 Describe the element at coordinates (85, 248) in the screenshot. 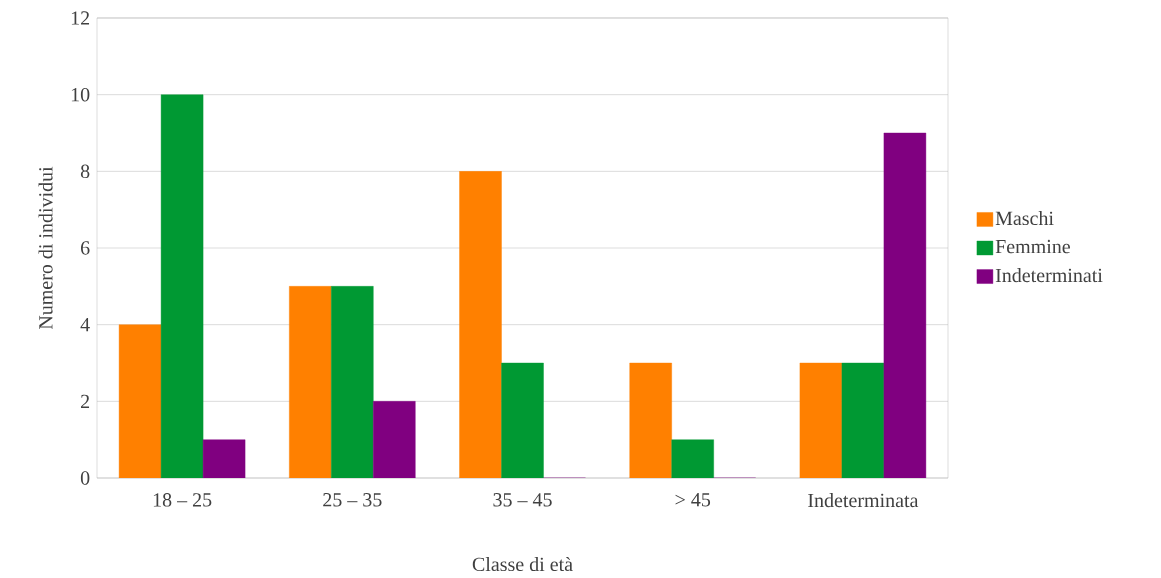

I see `y-tick-label: 6` at that location.